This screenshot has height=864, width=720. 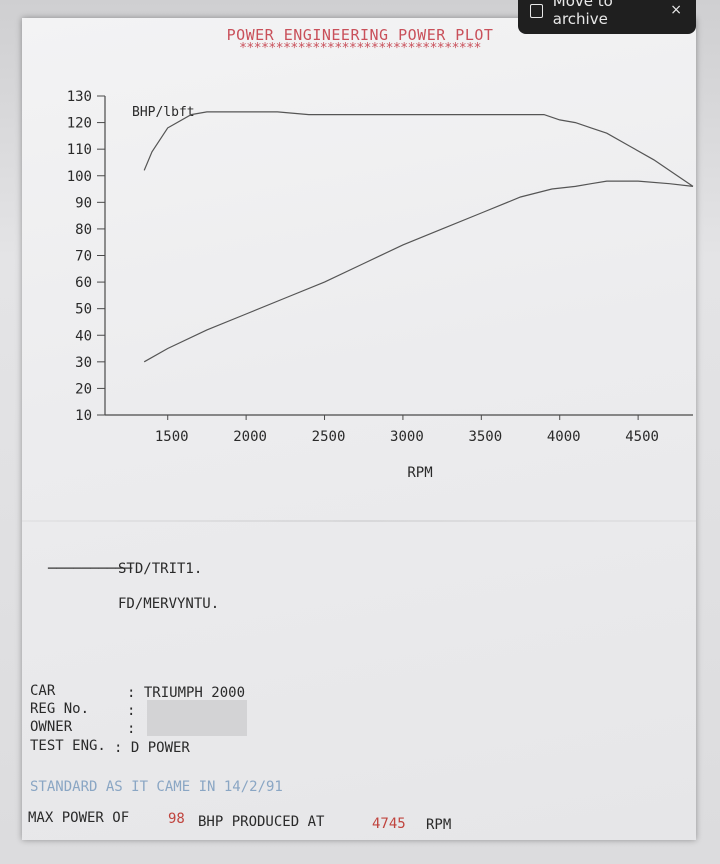 What do you see at coordinates (131, 711) in the screenshot?
I see `reg-value: :` at bounding box center [131, 711].